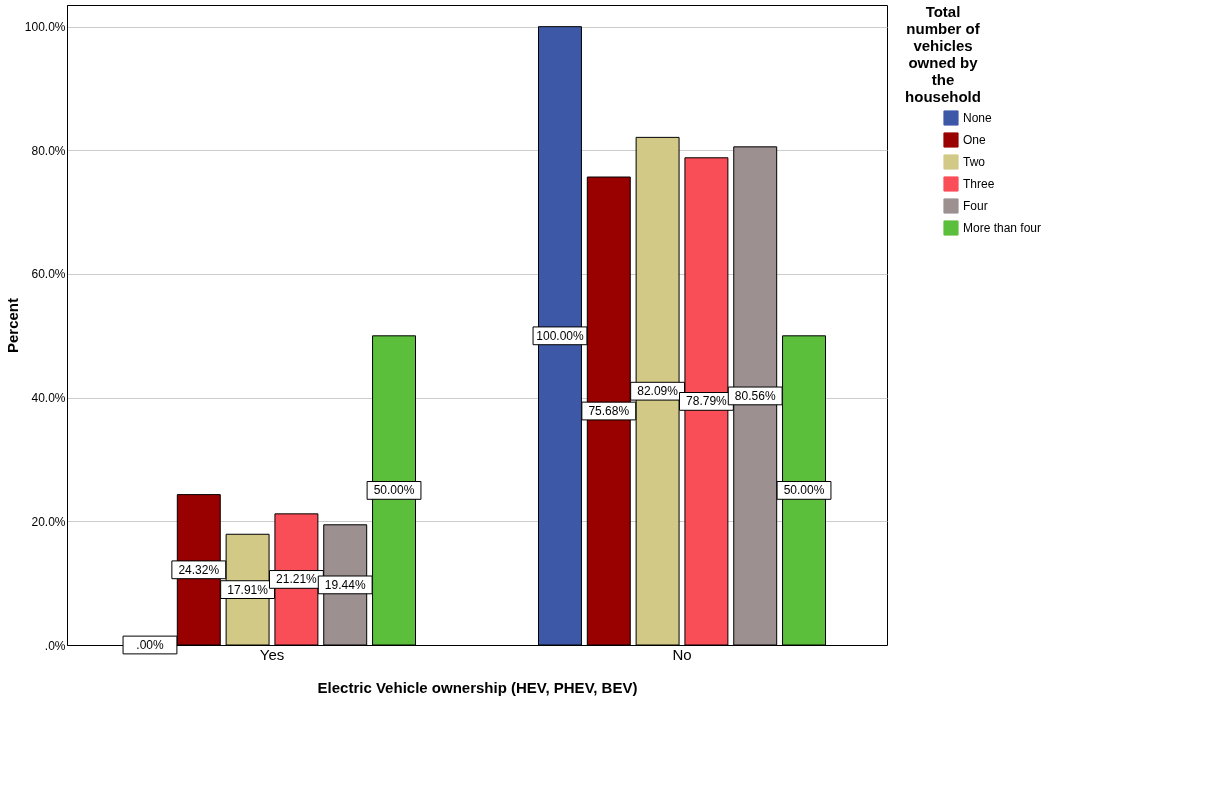 This screenshot has width=1212, height=805. Describe the element at coordinates (974, 162) in the screenshot. I see `legend-label: Two` at that location.